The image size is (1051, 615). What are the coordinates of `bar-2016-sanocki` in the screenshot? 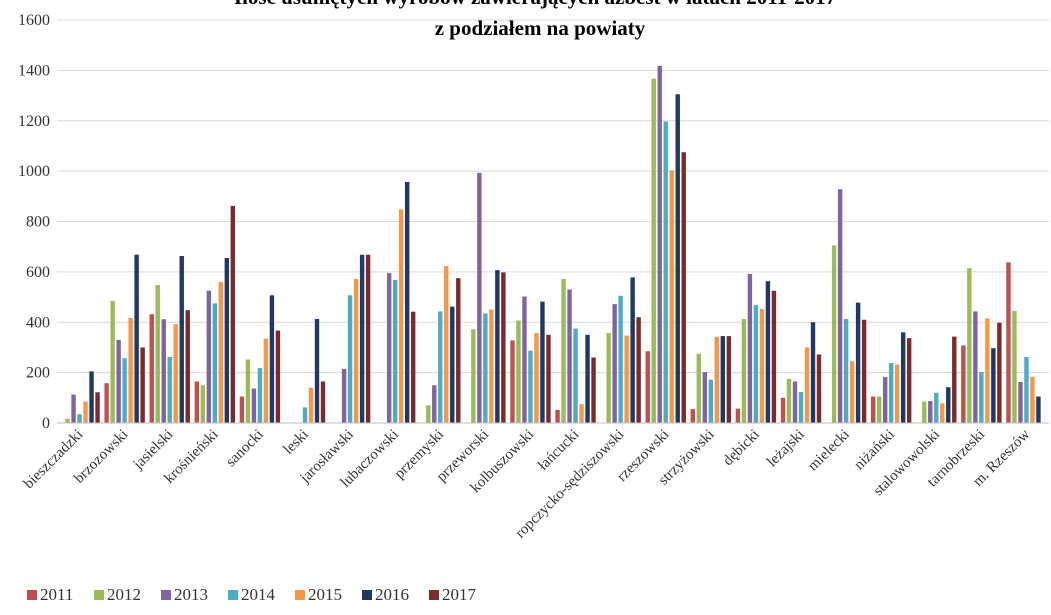 It's located at (272, 359).